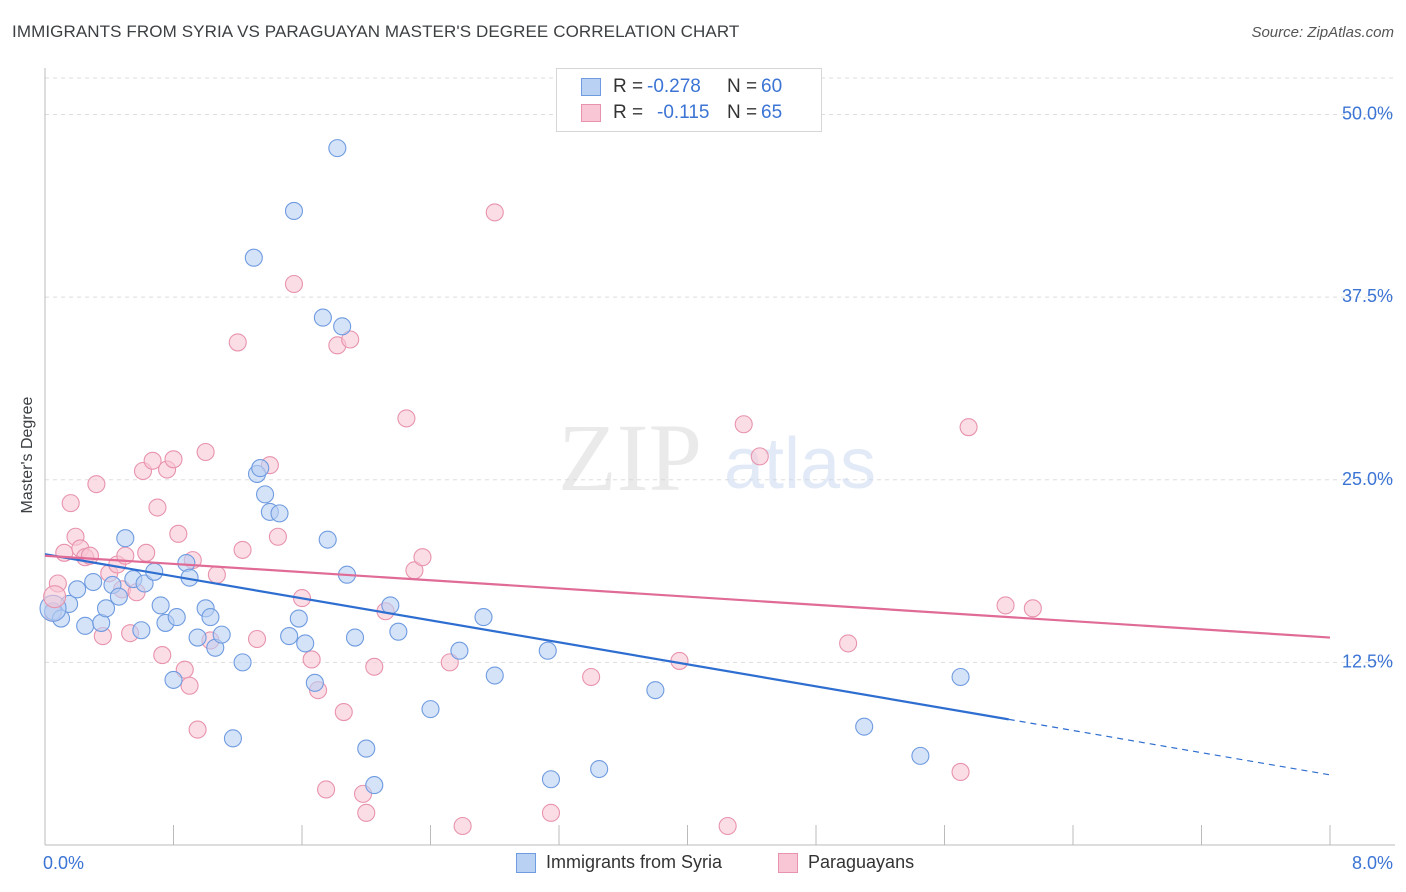 The image size is (1406, 892). I want to click on source-label: Source: ZipAtlas.com, so click(1322, 32).